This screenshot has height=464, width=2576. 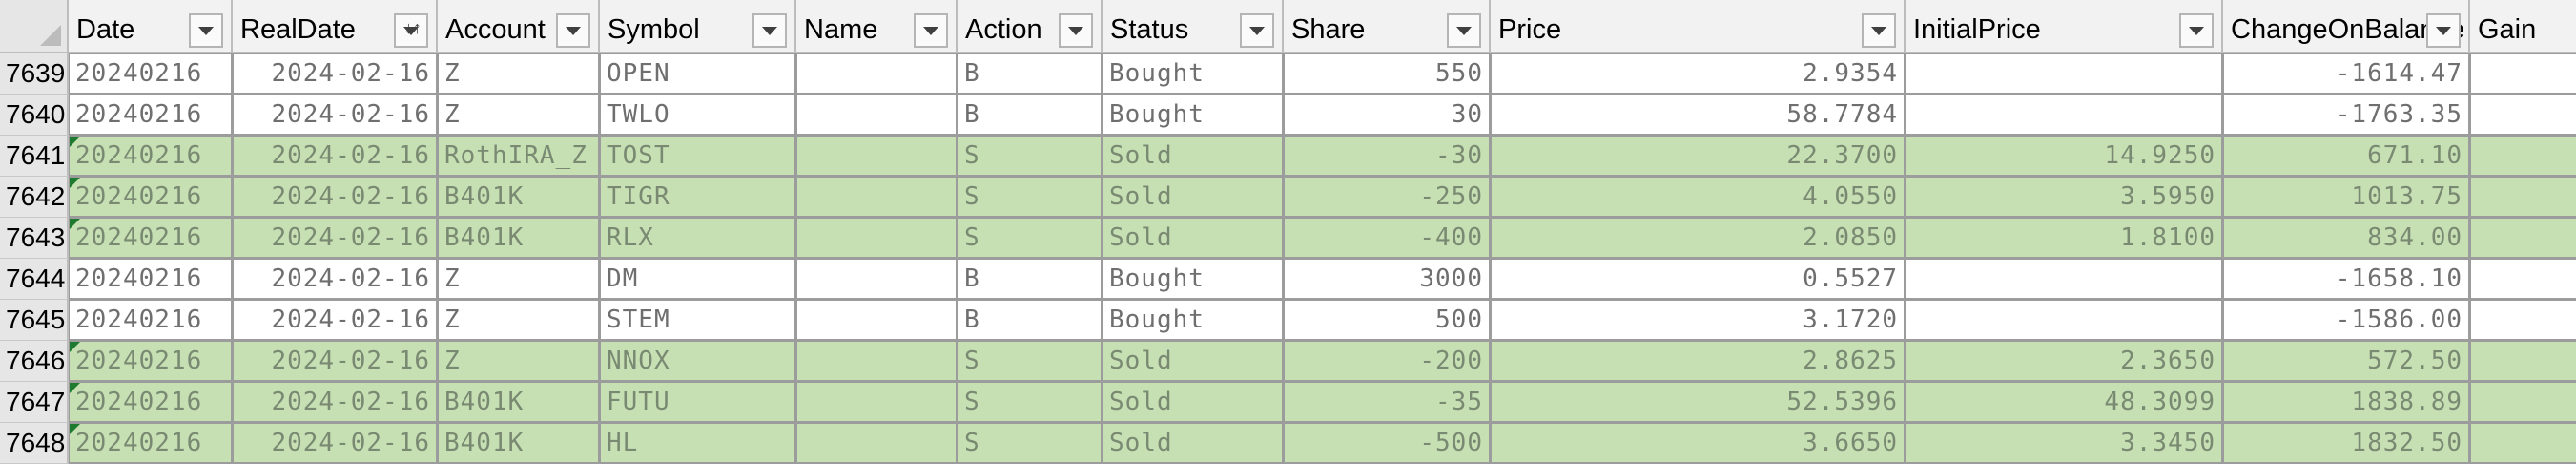 What do you see at coordinates (2523, 361) in the screenshot?
I see `cell-gain: 99.50` at bounding box center [2523, 361].